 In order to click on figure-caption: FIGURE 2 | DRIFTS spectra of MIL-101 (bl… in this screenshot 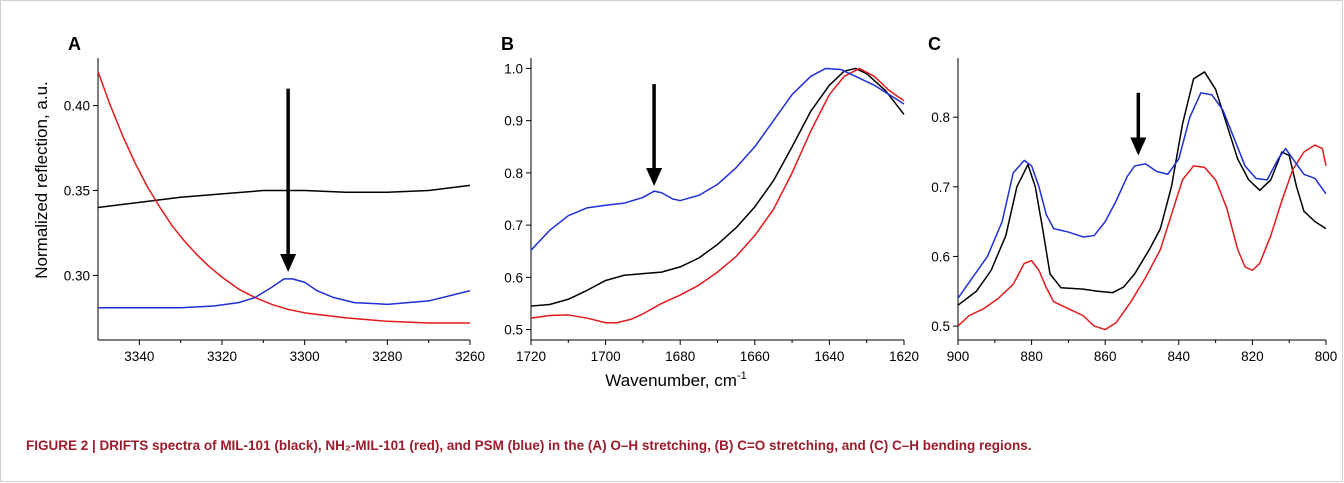, I will do `click(676, 446)`.